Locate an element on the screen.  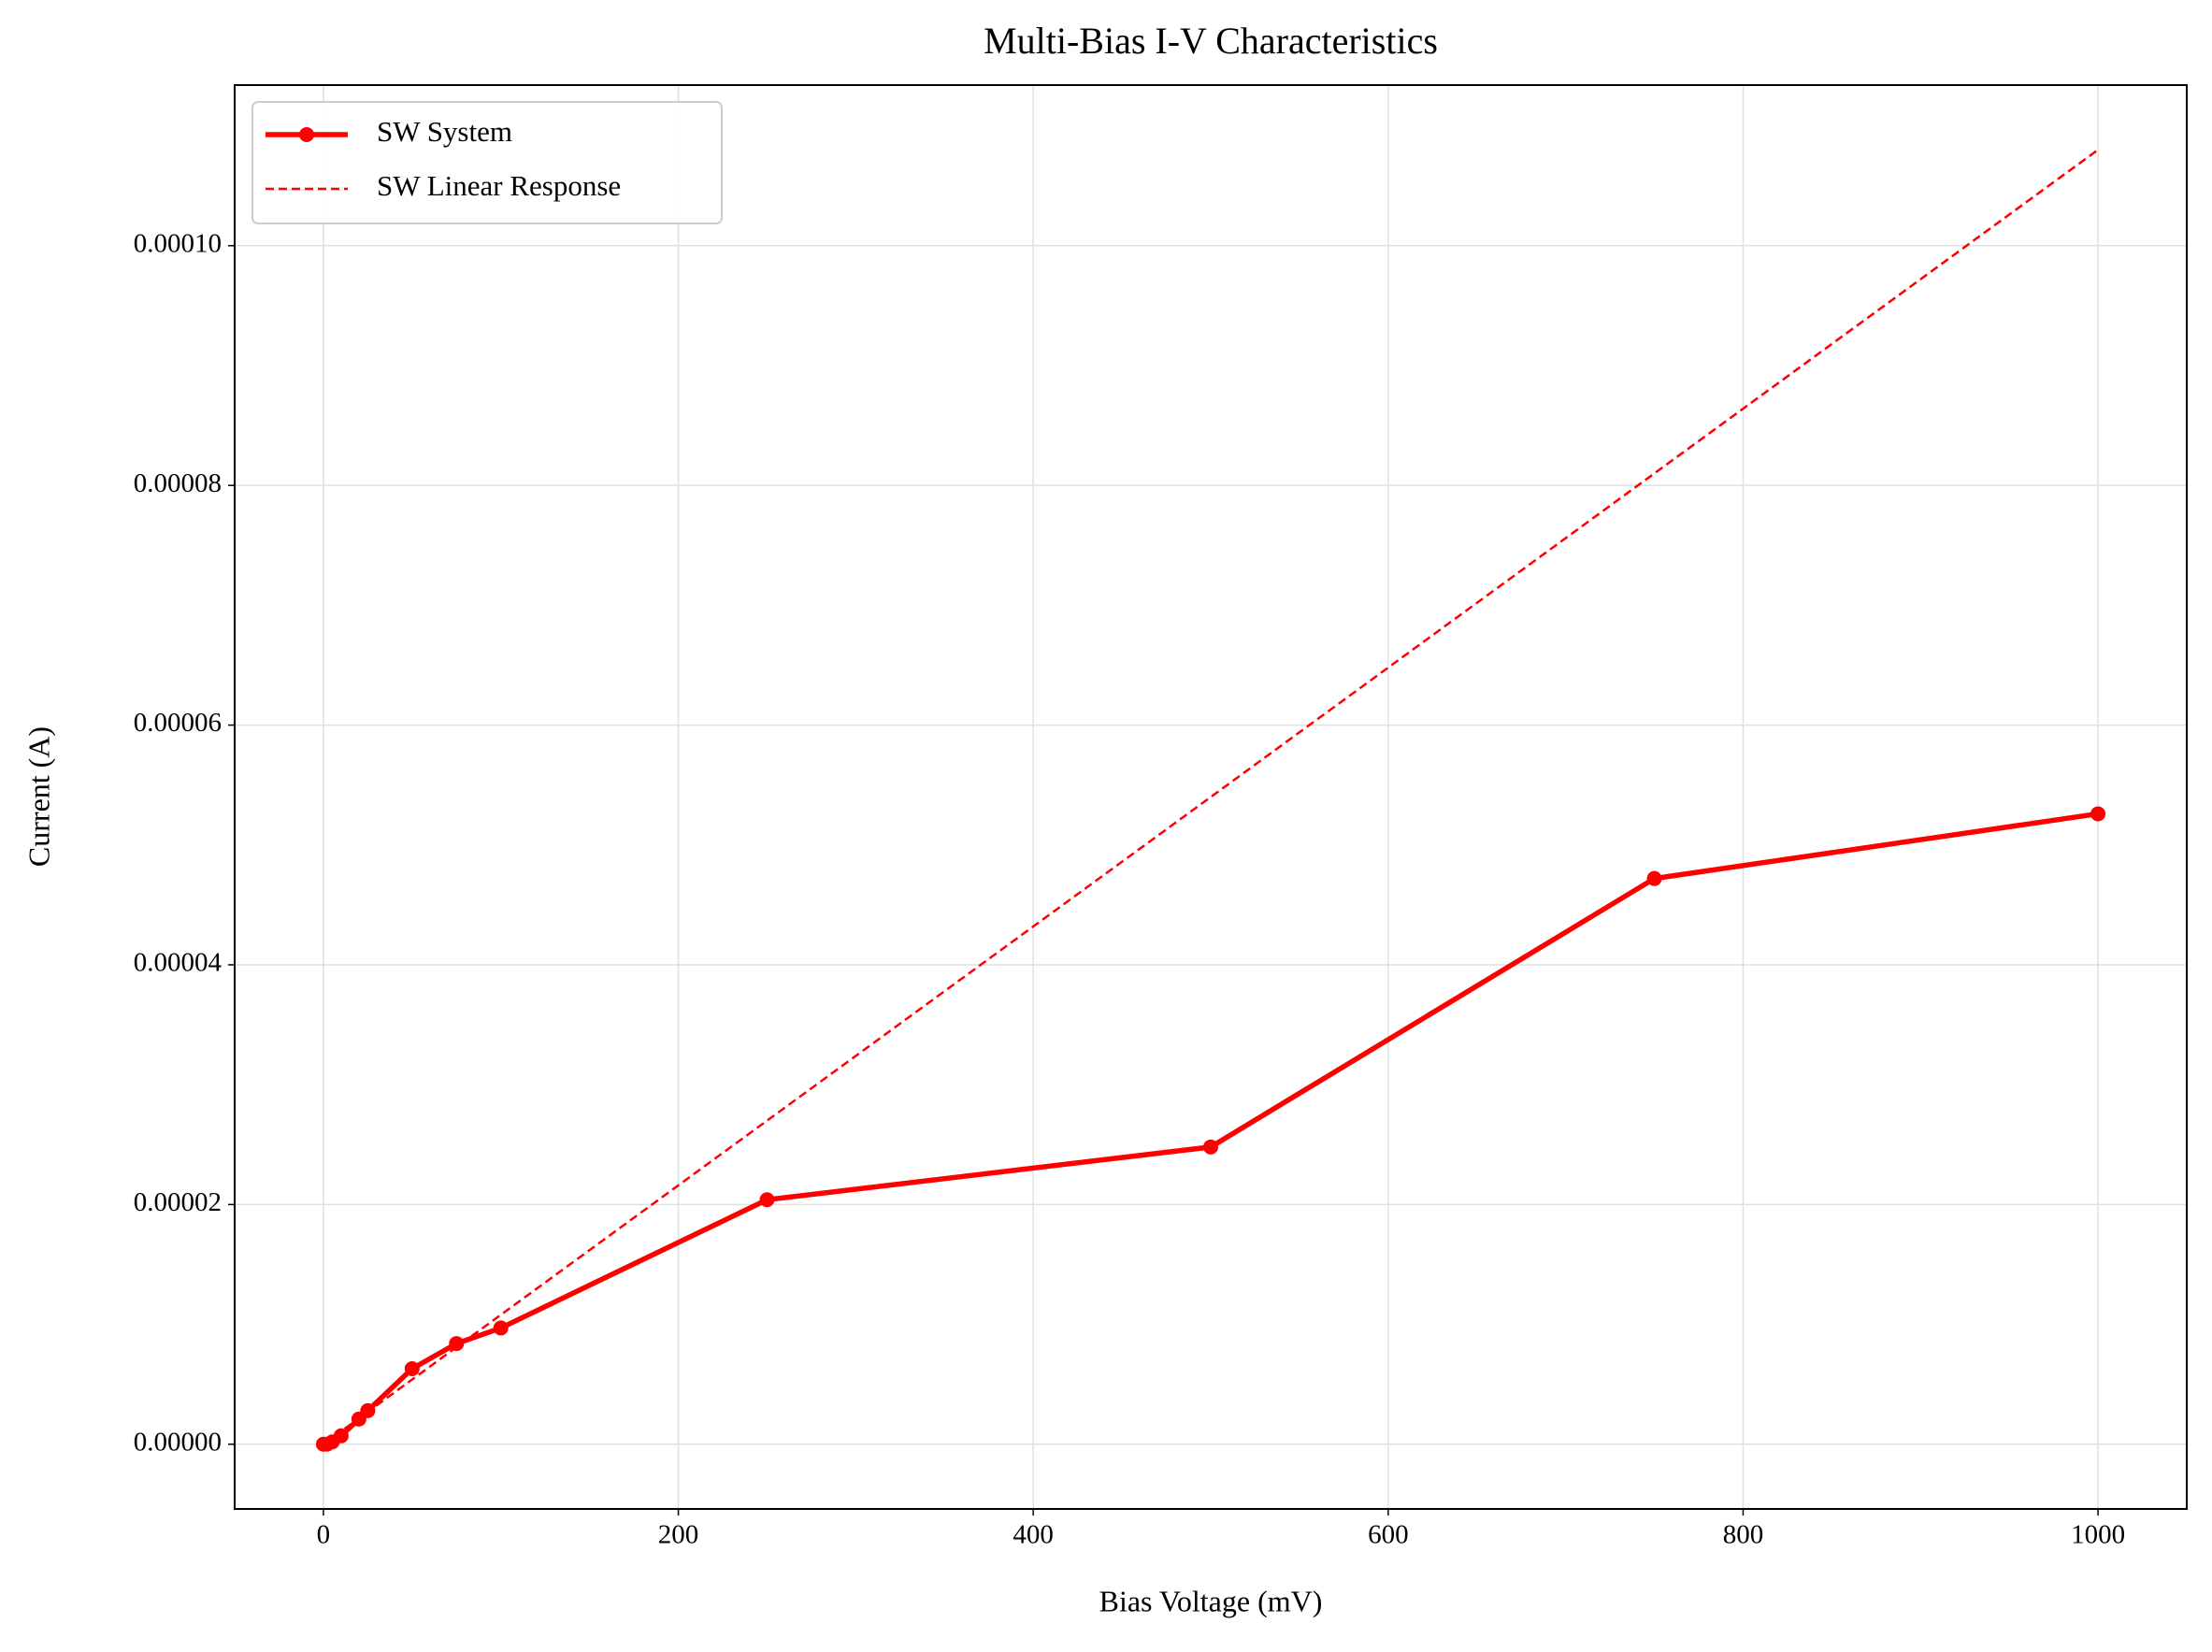
legend-box is located at coordinates (487, 162).